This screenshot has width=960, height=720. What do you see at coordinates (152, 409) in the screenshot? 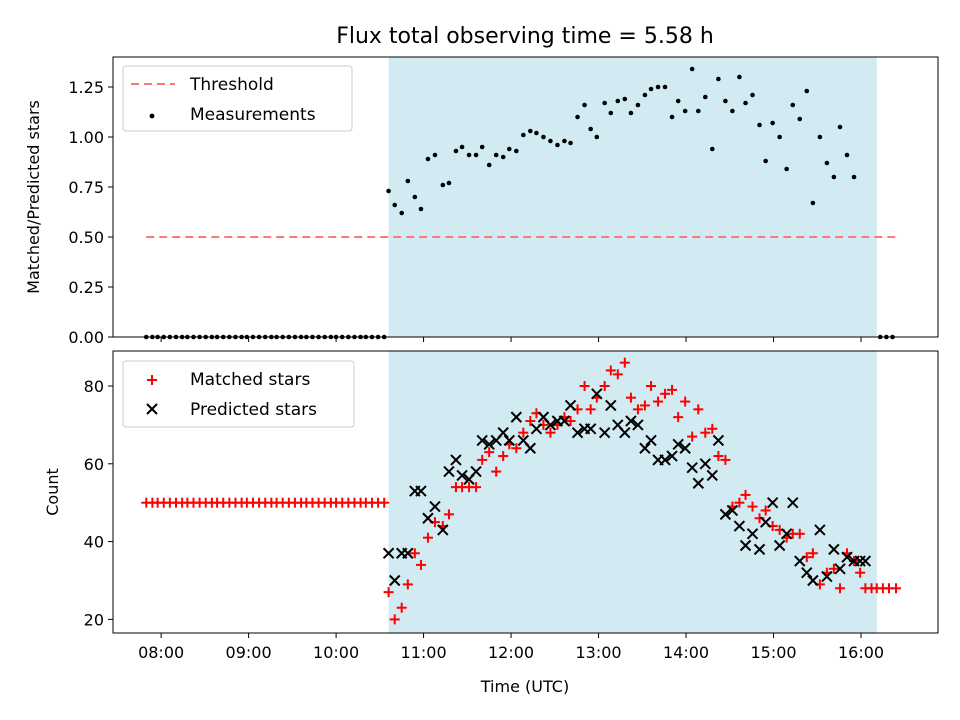
I see `predicted-legend-swatch` at bounding box center [152, 409].